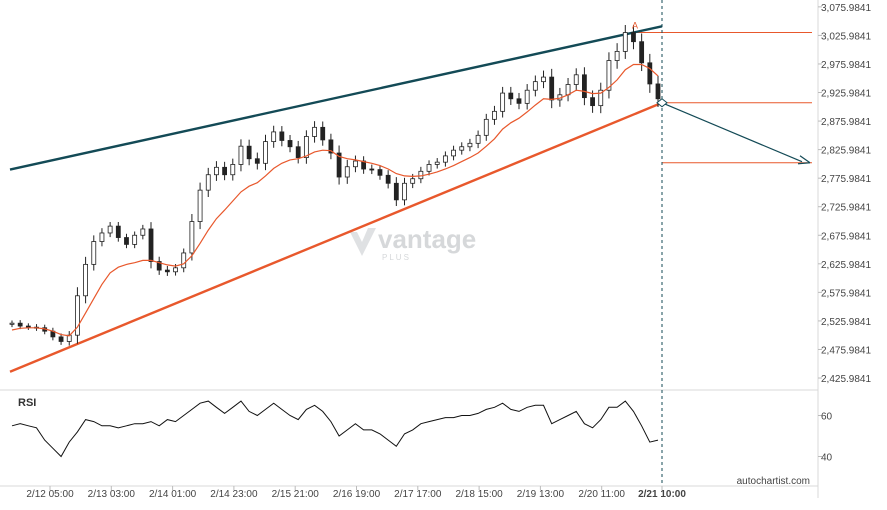  I want to click on x-tick-label: 2/17 17:00, so click(418, 494).